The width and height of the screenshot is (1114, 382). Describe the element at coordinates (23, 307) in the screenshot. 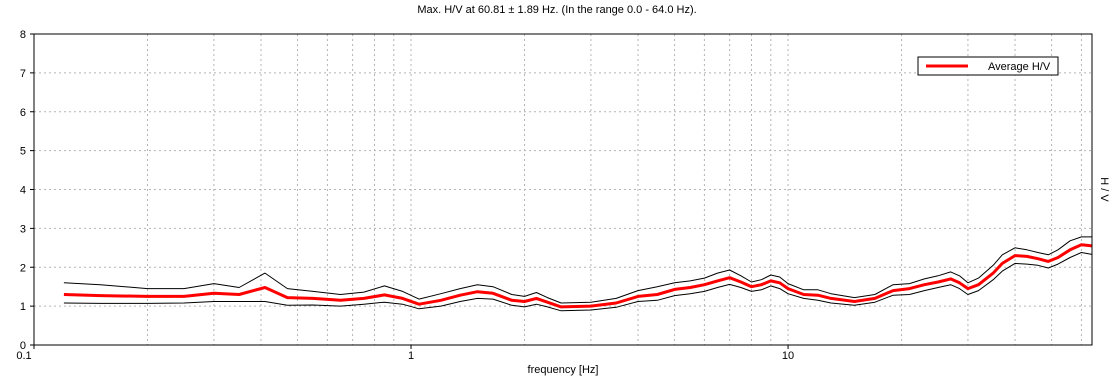

I see `y-tick-label: 1` at that location.